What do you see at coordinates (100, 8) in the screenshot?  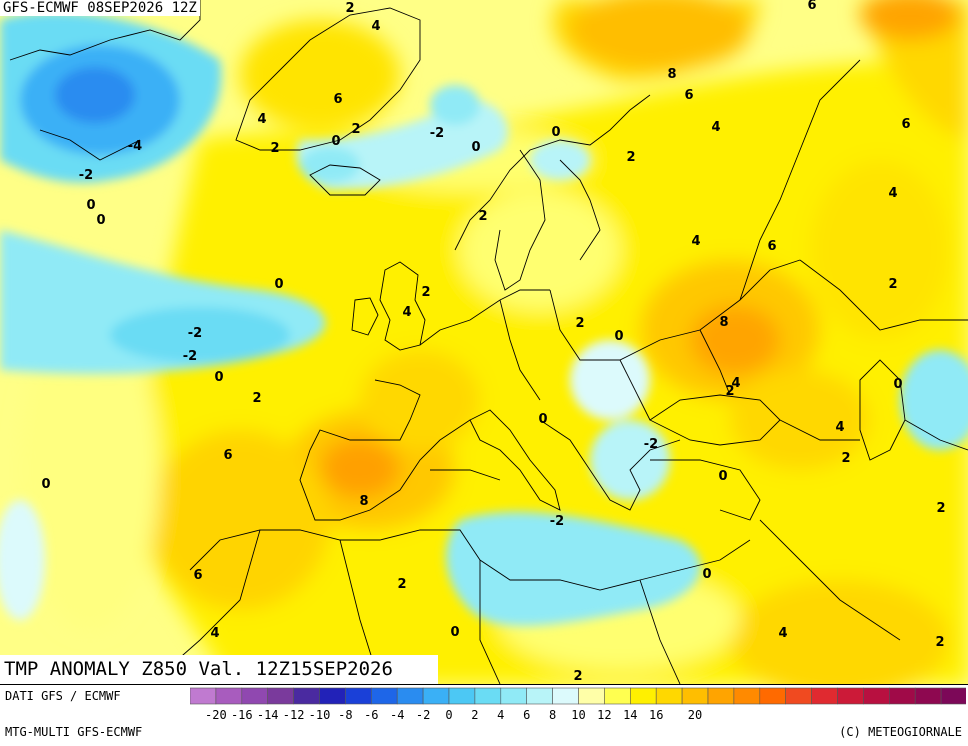 I see `header-run-info: GFS-ECMWF 08SEP2026 12Z` at bounding box center [100, 8].